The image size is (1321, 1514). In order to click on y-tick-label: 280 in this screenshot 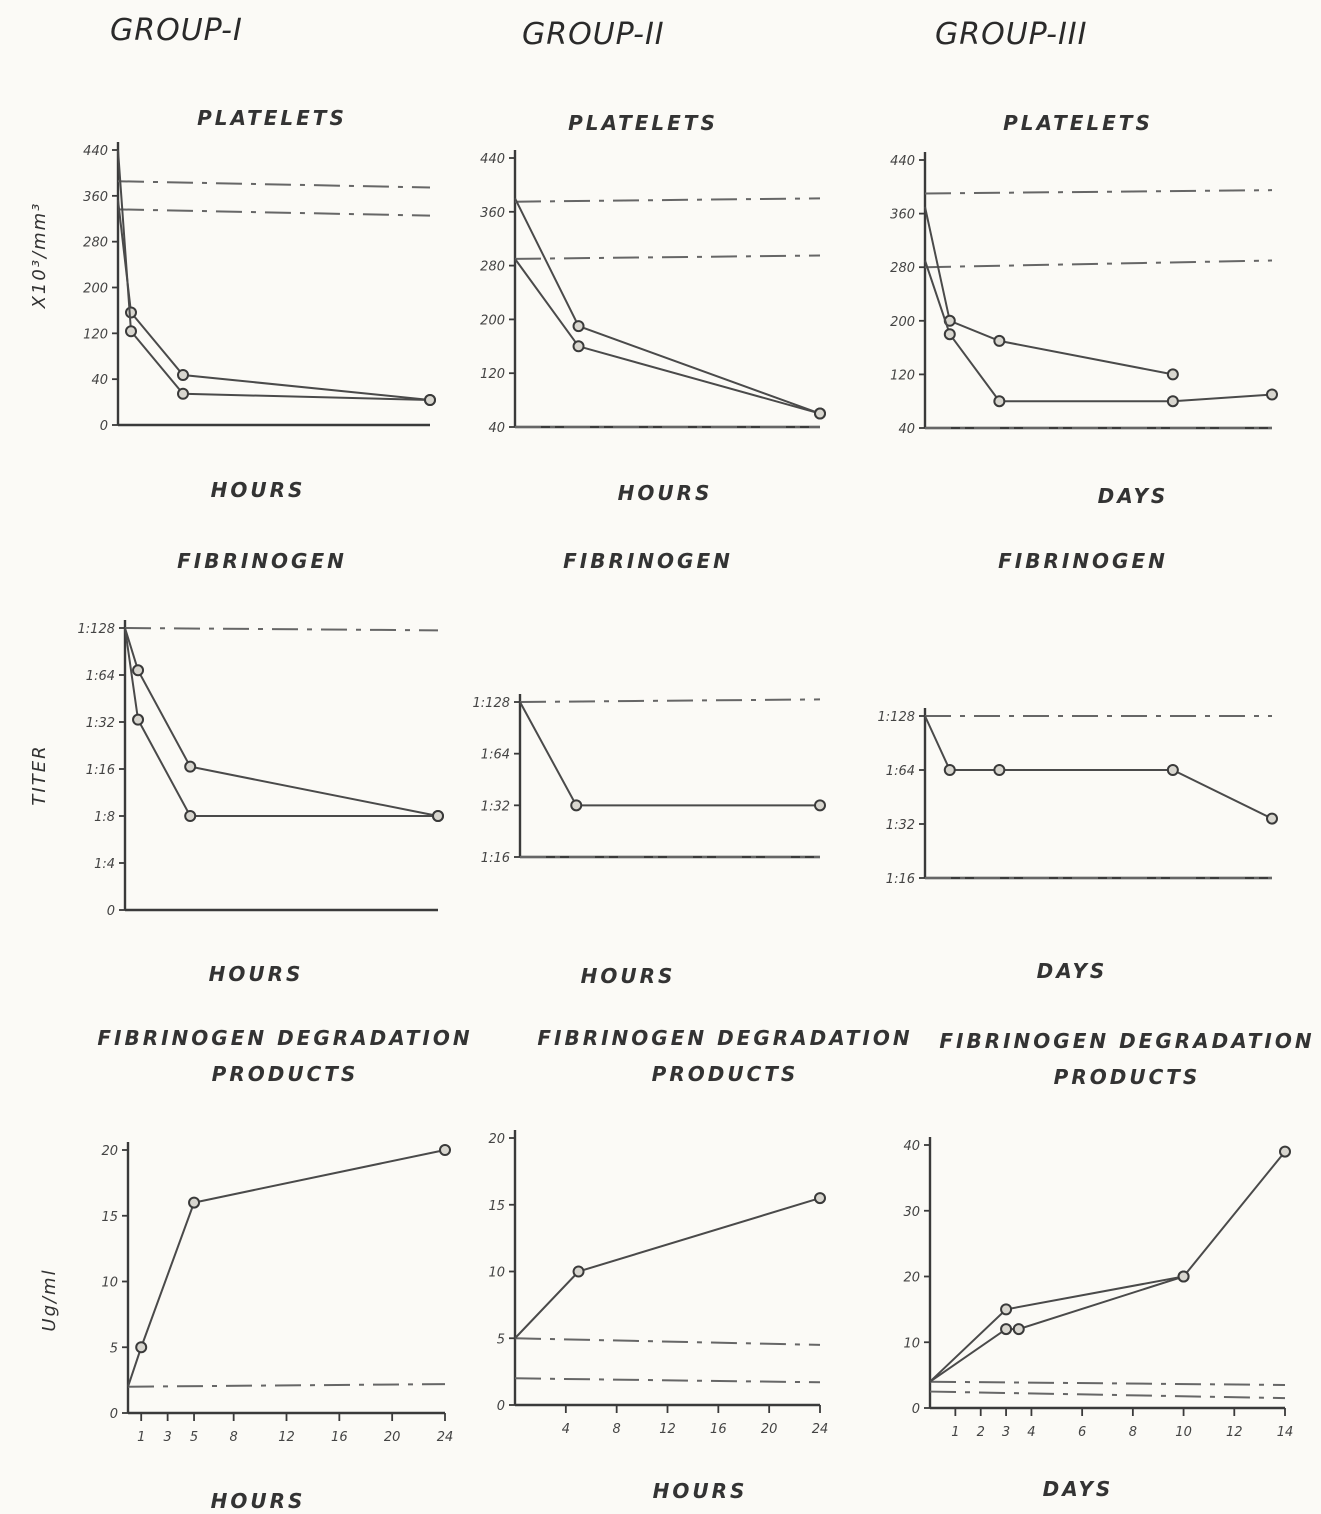, I will do `click(95, 243)`.